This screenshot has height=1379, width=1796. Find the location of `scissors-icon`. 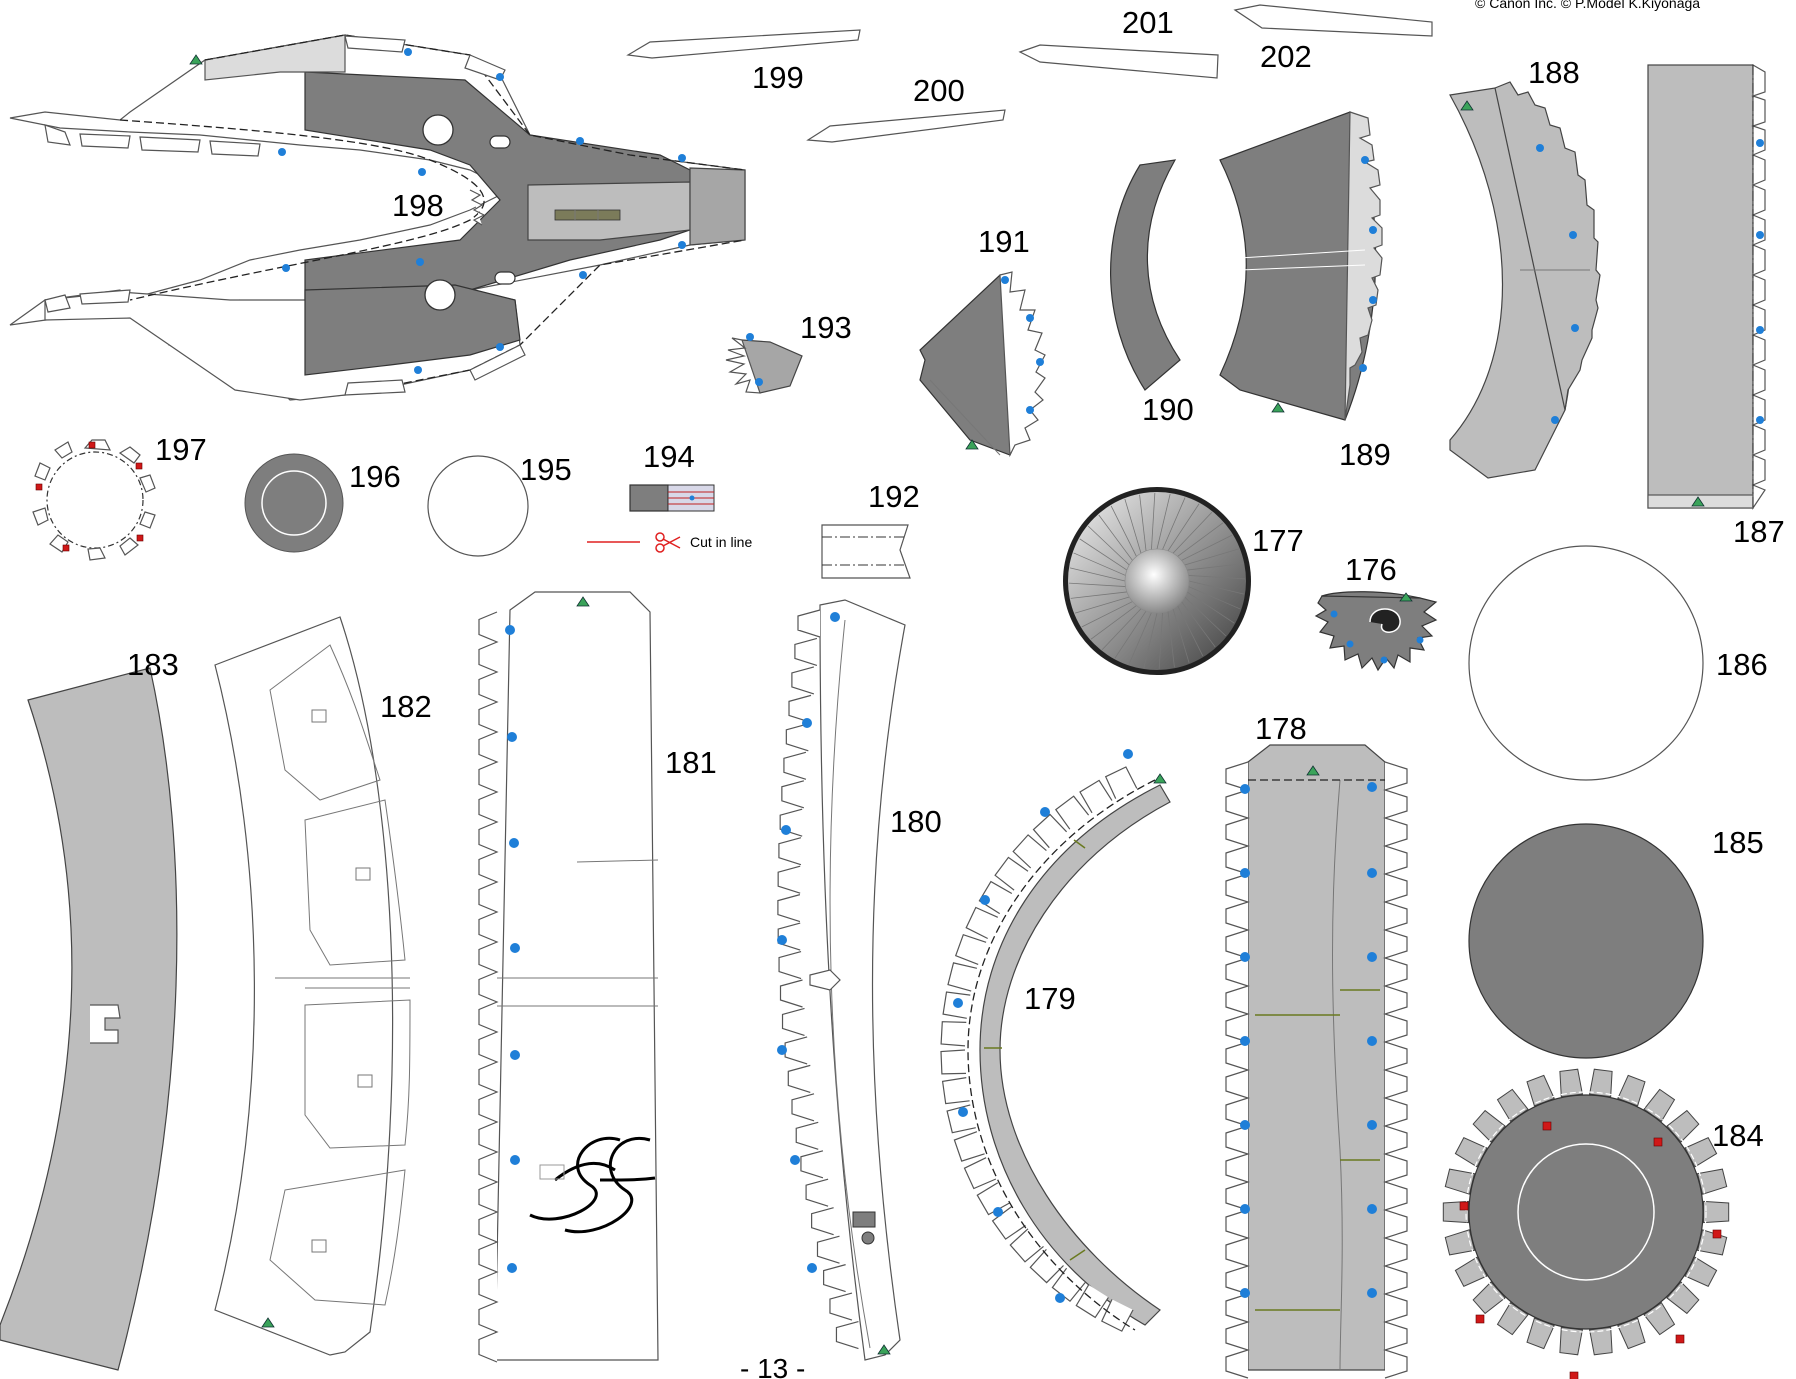

scissors-icon is located at coordinates (668, 542).